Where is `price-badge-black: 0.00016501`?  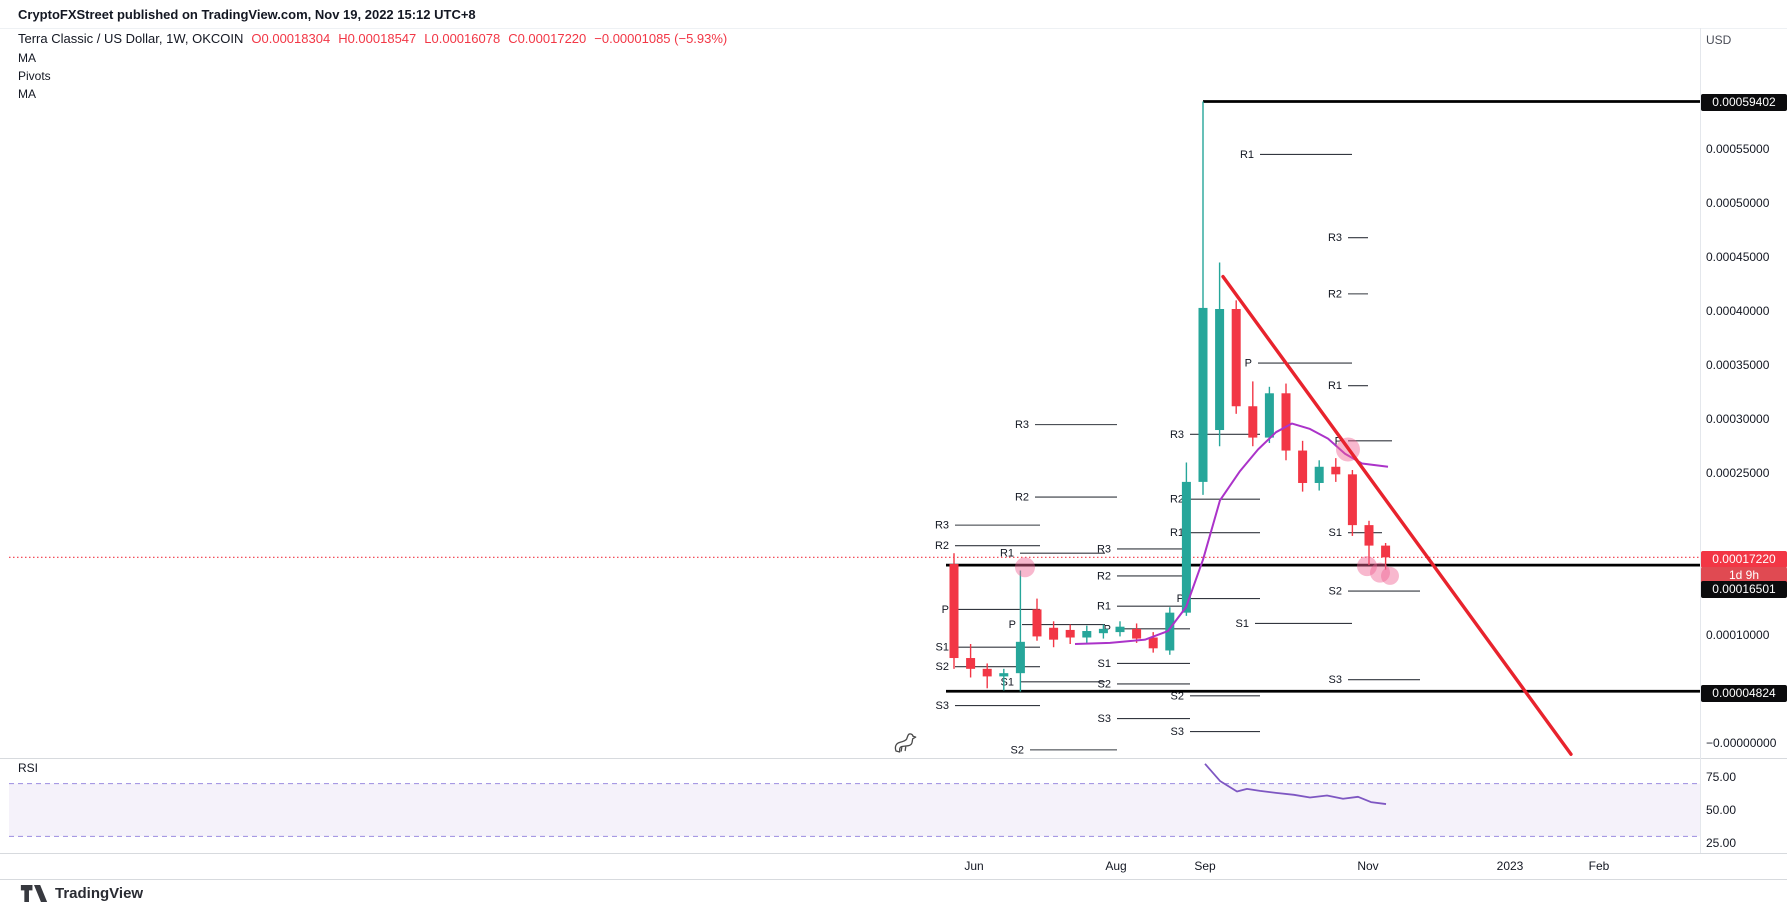
price-badge-black: 0.00016501 is located at coordinates (1744, 589).